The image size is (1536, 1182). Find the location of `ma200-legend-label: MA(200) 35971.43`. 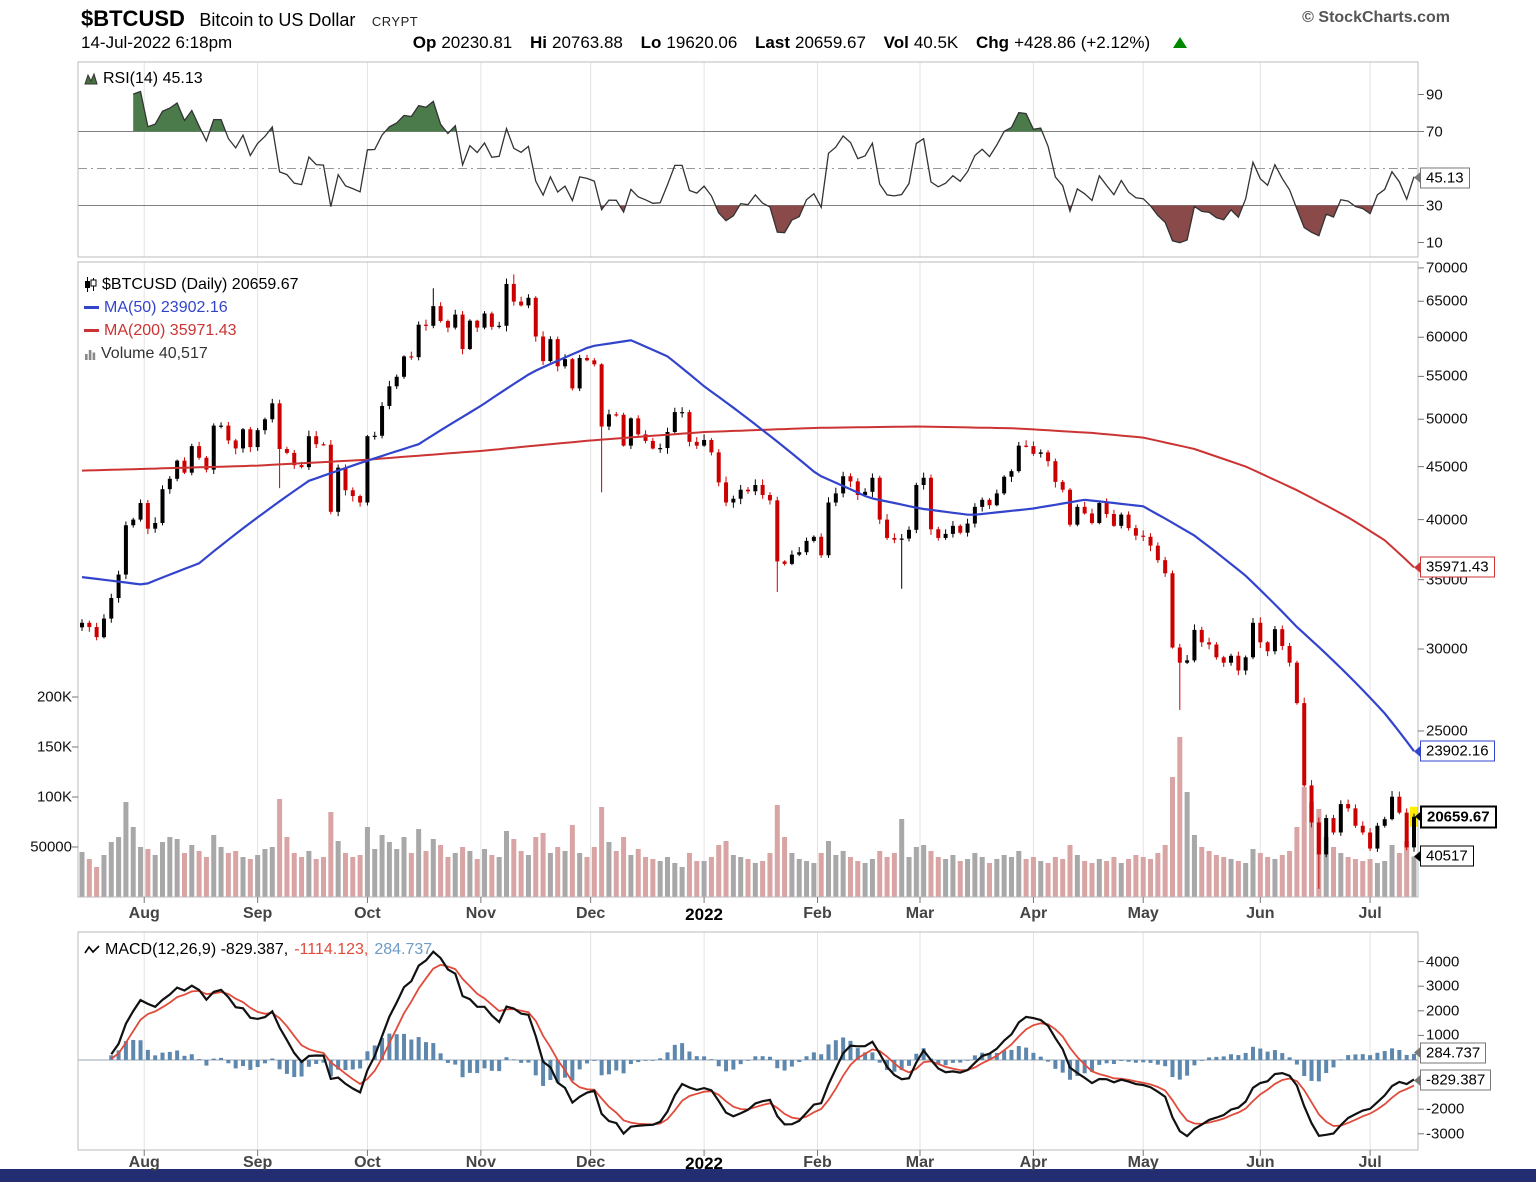

ma200-legend-label: MA(200) 35971.43 is located at coordinates (170, 330).